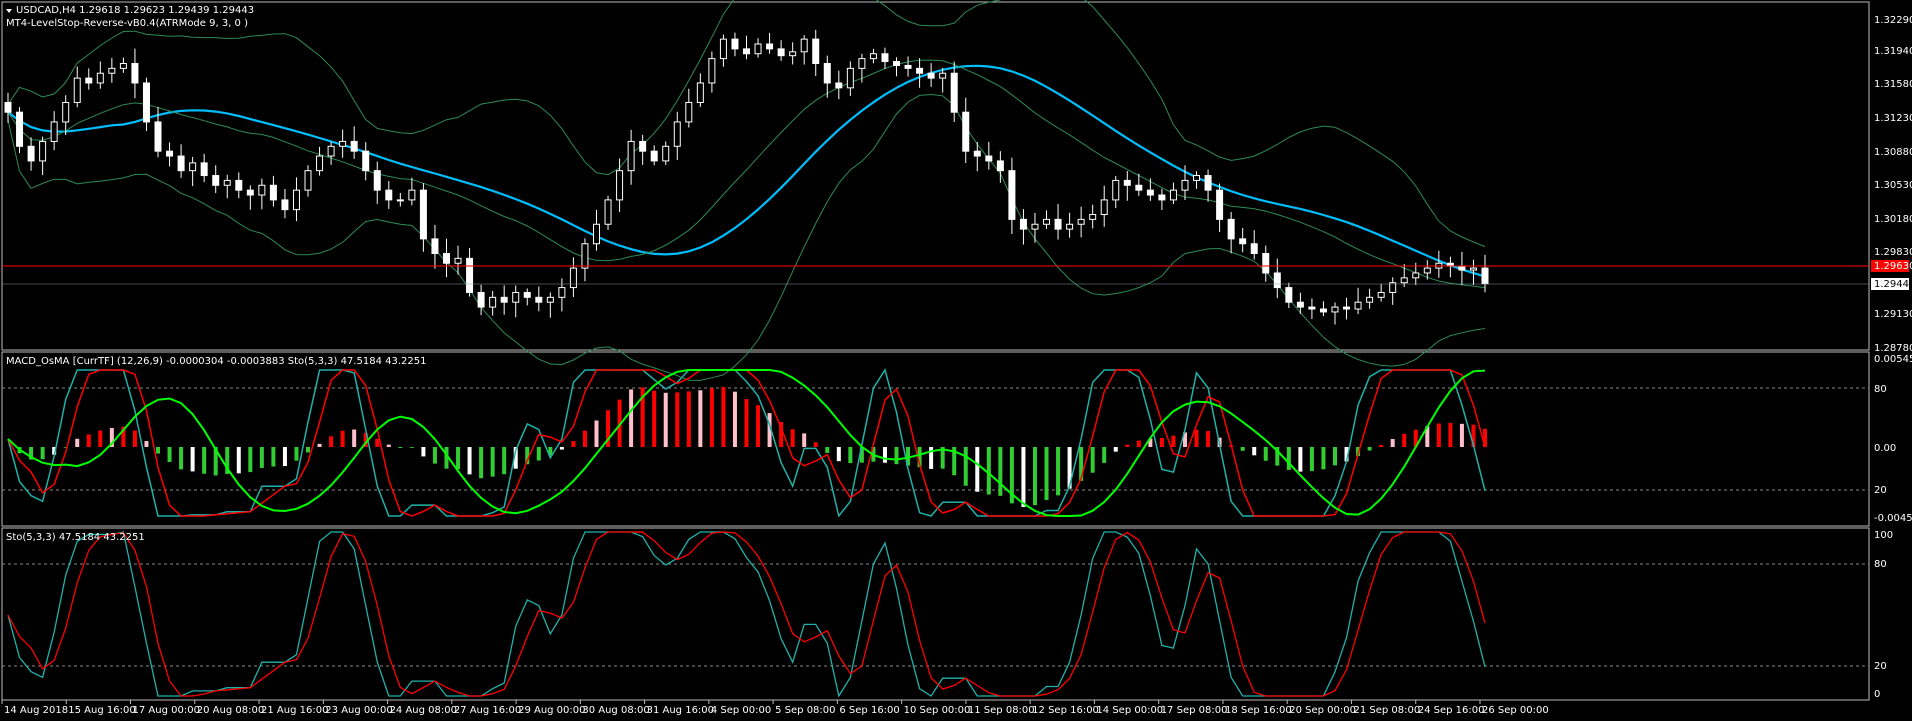 The width and height of the screenshot is (1912, 721). Describe the element at coordinates (358, 710) in the screenshot. I see `time-label: 23 Aug 00:00` at that location.